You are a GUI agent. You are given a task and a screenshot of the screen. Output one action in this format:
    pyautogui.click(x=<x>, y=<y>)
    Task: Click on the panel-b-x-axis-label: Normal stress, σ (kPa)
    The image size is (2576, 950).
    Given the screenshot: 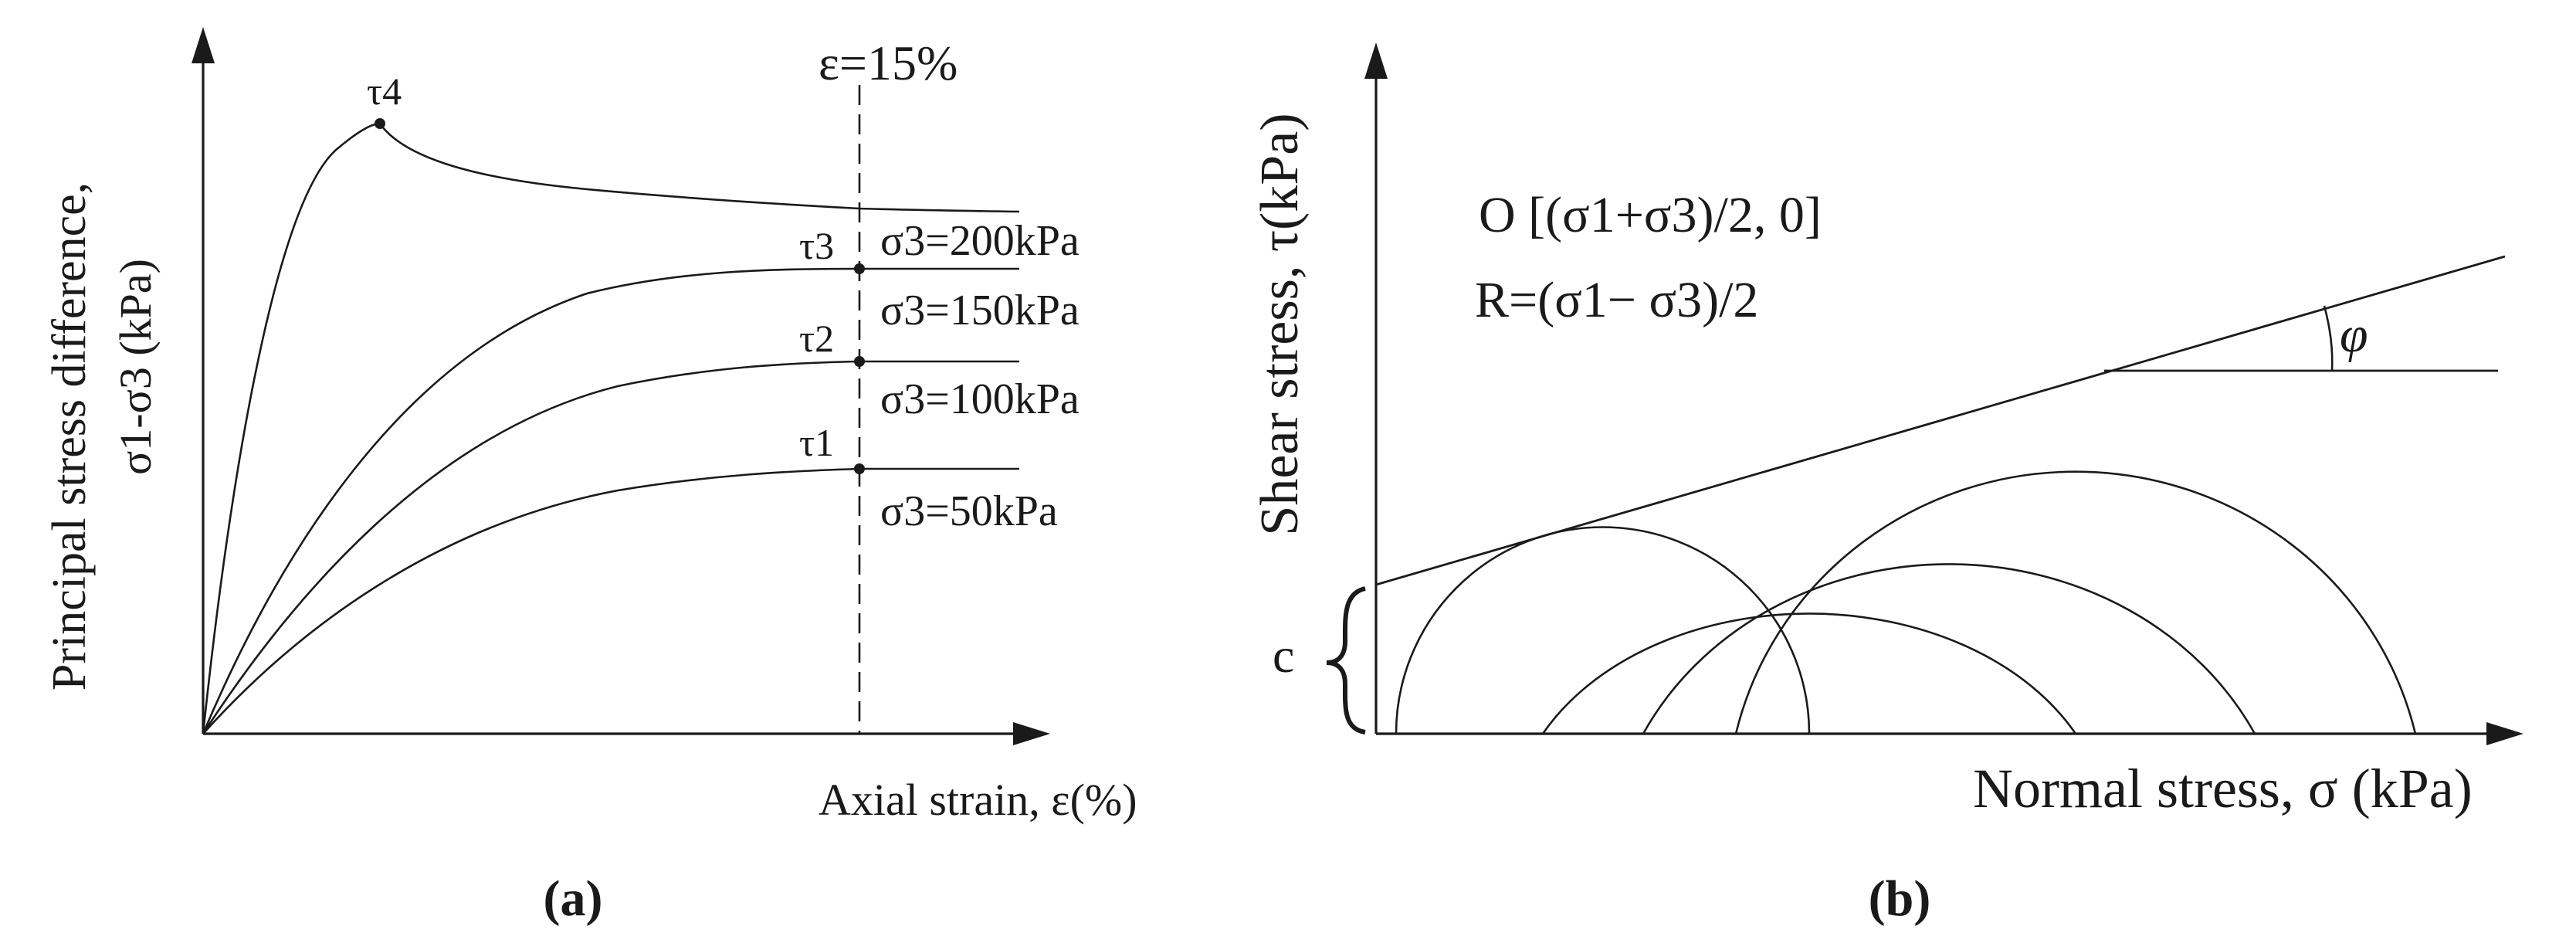 What is the action you would take?
    pyautogui.click(x=2223, y=788)
    